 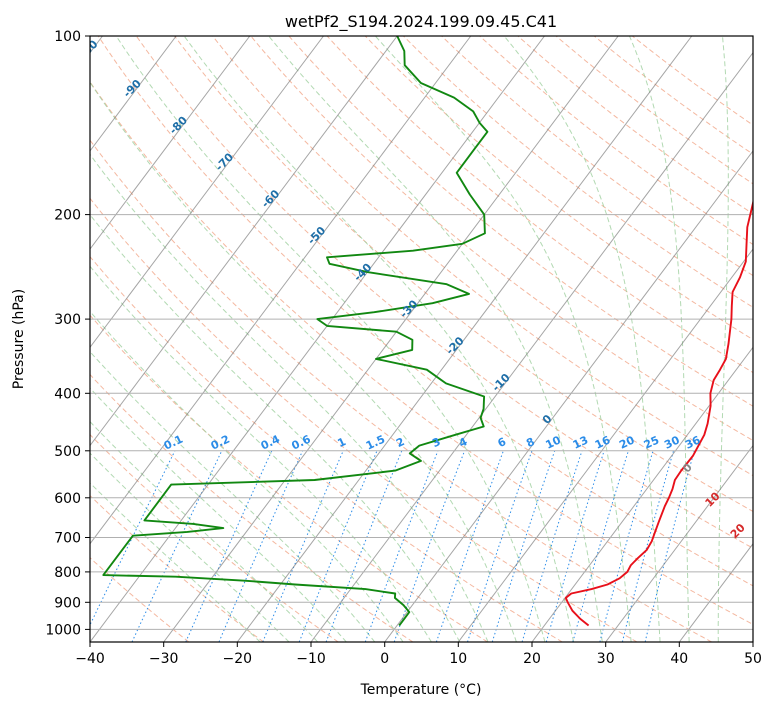 What do you see at coordinates (316, 235) in the screenshot?
I see `isotherm-label: -50` at bounding box center [316, 235].